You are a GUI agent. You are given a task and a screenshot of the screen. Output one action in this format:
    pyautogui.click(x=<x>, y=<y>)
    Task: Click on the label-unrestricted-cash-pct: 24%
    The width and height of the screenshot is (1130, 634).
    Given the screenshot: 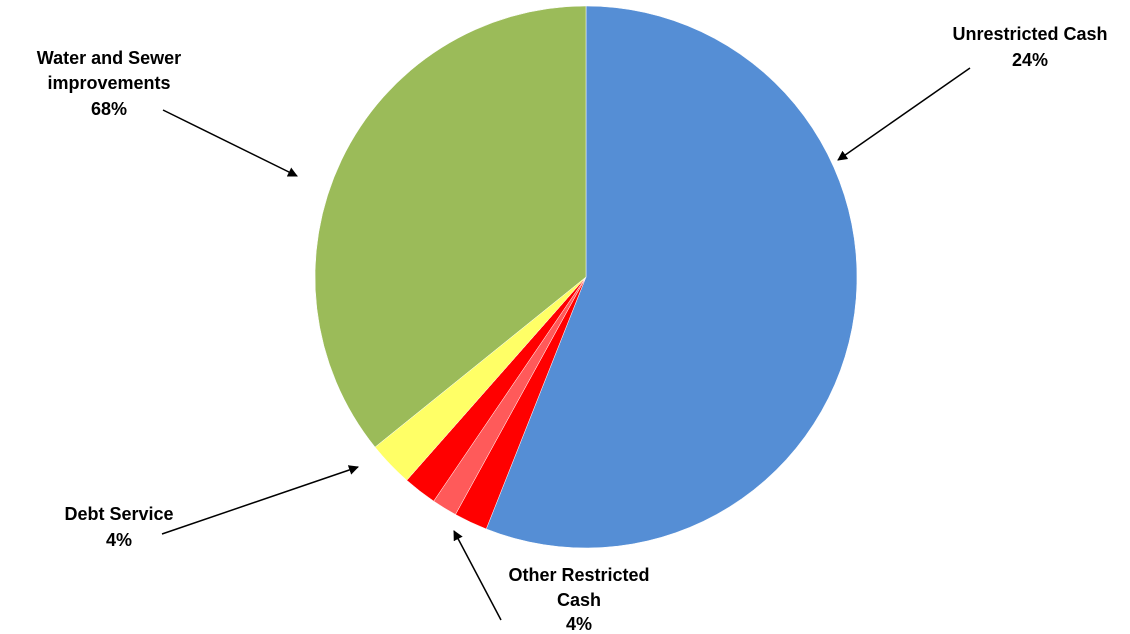 What is the action you would take?
    pyautogui.click(x=1030, y=60)
    